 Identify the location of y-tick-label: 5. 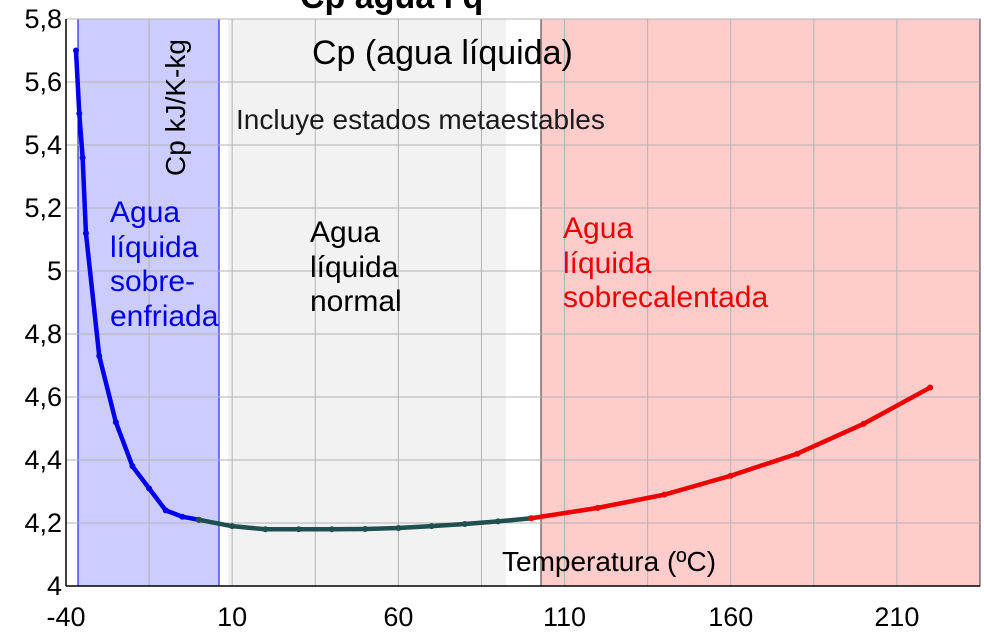
(54, 271).